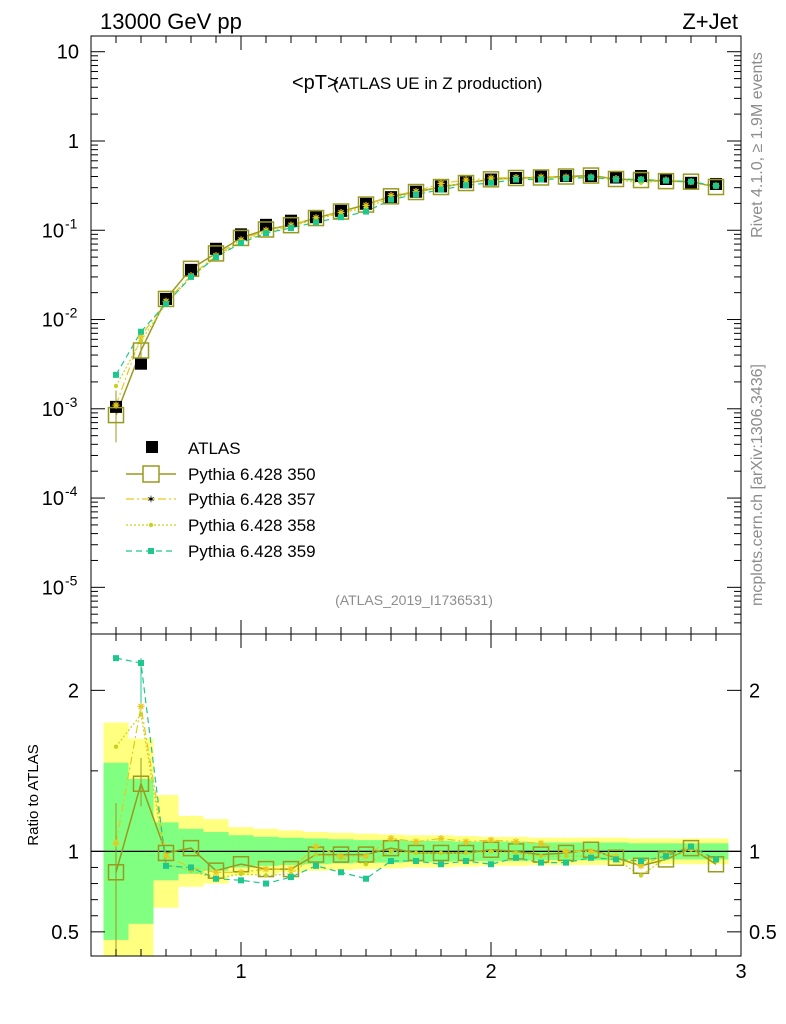 This screenshot has height=1024, width=786. Describe the element at coordinates (252, 551) in the screenshot. I see `legend-p359-label: Pythia 6.428 359` at that location.